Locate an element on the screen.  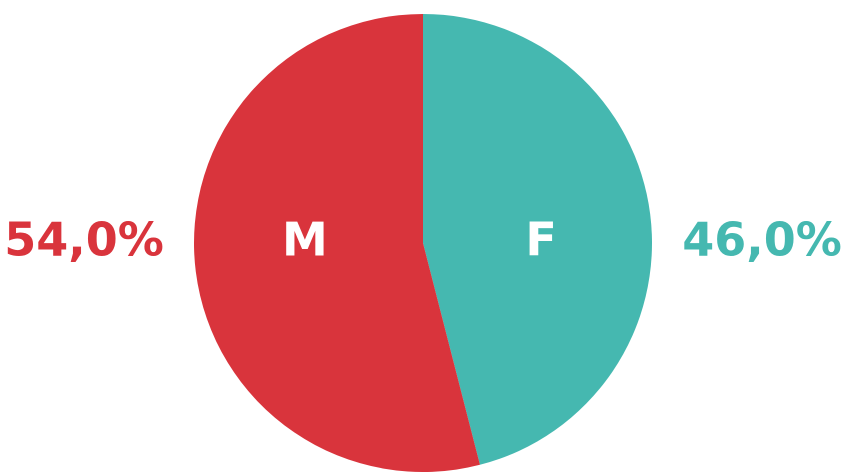
slice-label: F is located at coordinates (540, 240).